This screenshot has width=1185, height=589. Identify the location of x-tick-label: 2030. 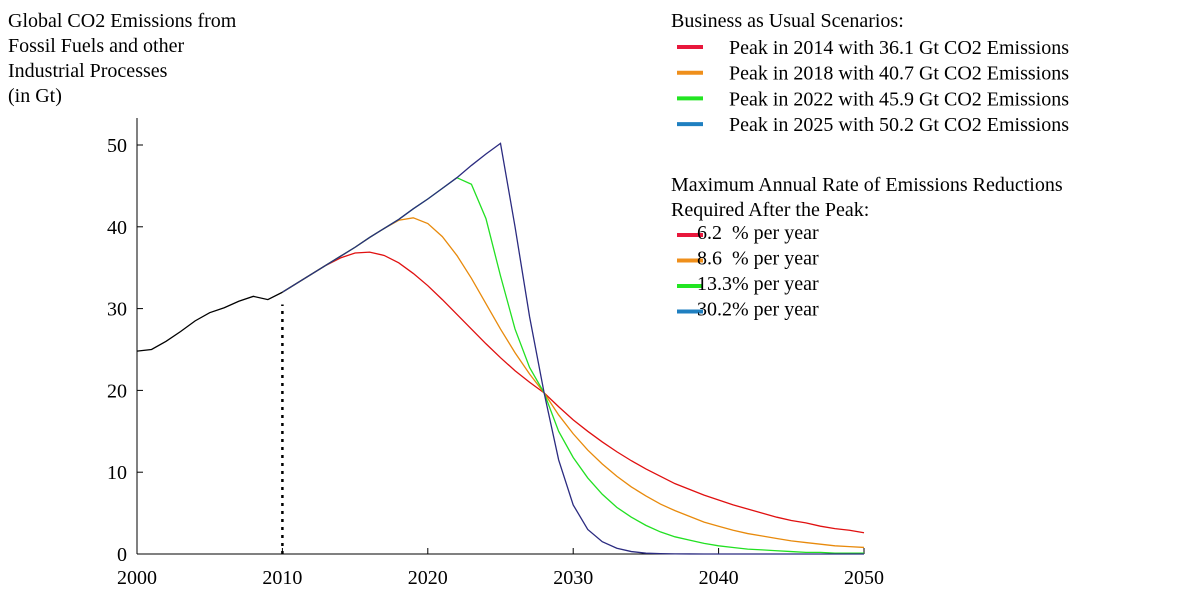
(573, 578).